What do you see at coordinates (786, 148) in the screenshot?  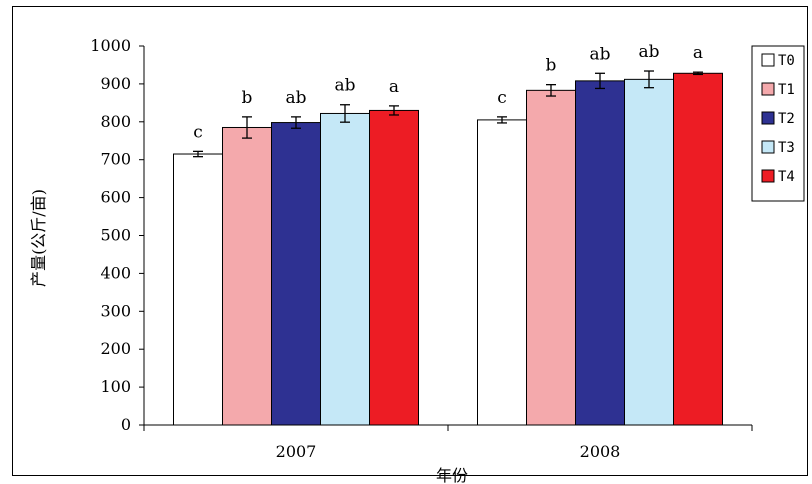 I see `legend-label: T3` at bounding box center [786, 148].